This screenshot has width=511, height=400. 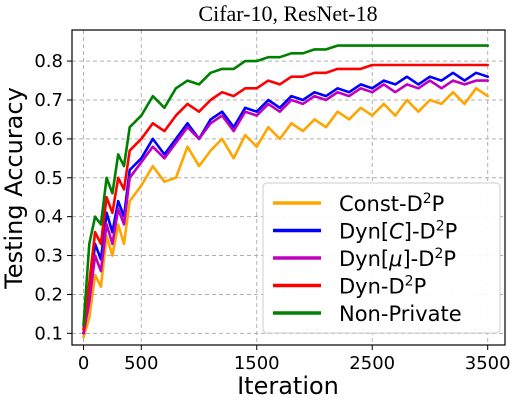 What do you see at coordinates (141, 363) in the screenshot?
I see `x-tick-label: 500` at bounding box center [141, 363].